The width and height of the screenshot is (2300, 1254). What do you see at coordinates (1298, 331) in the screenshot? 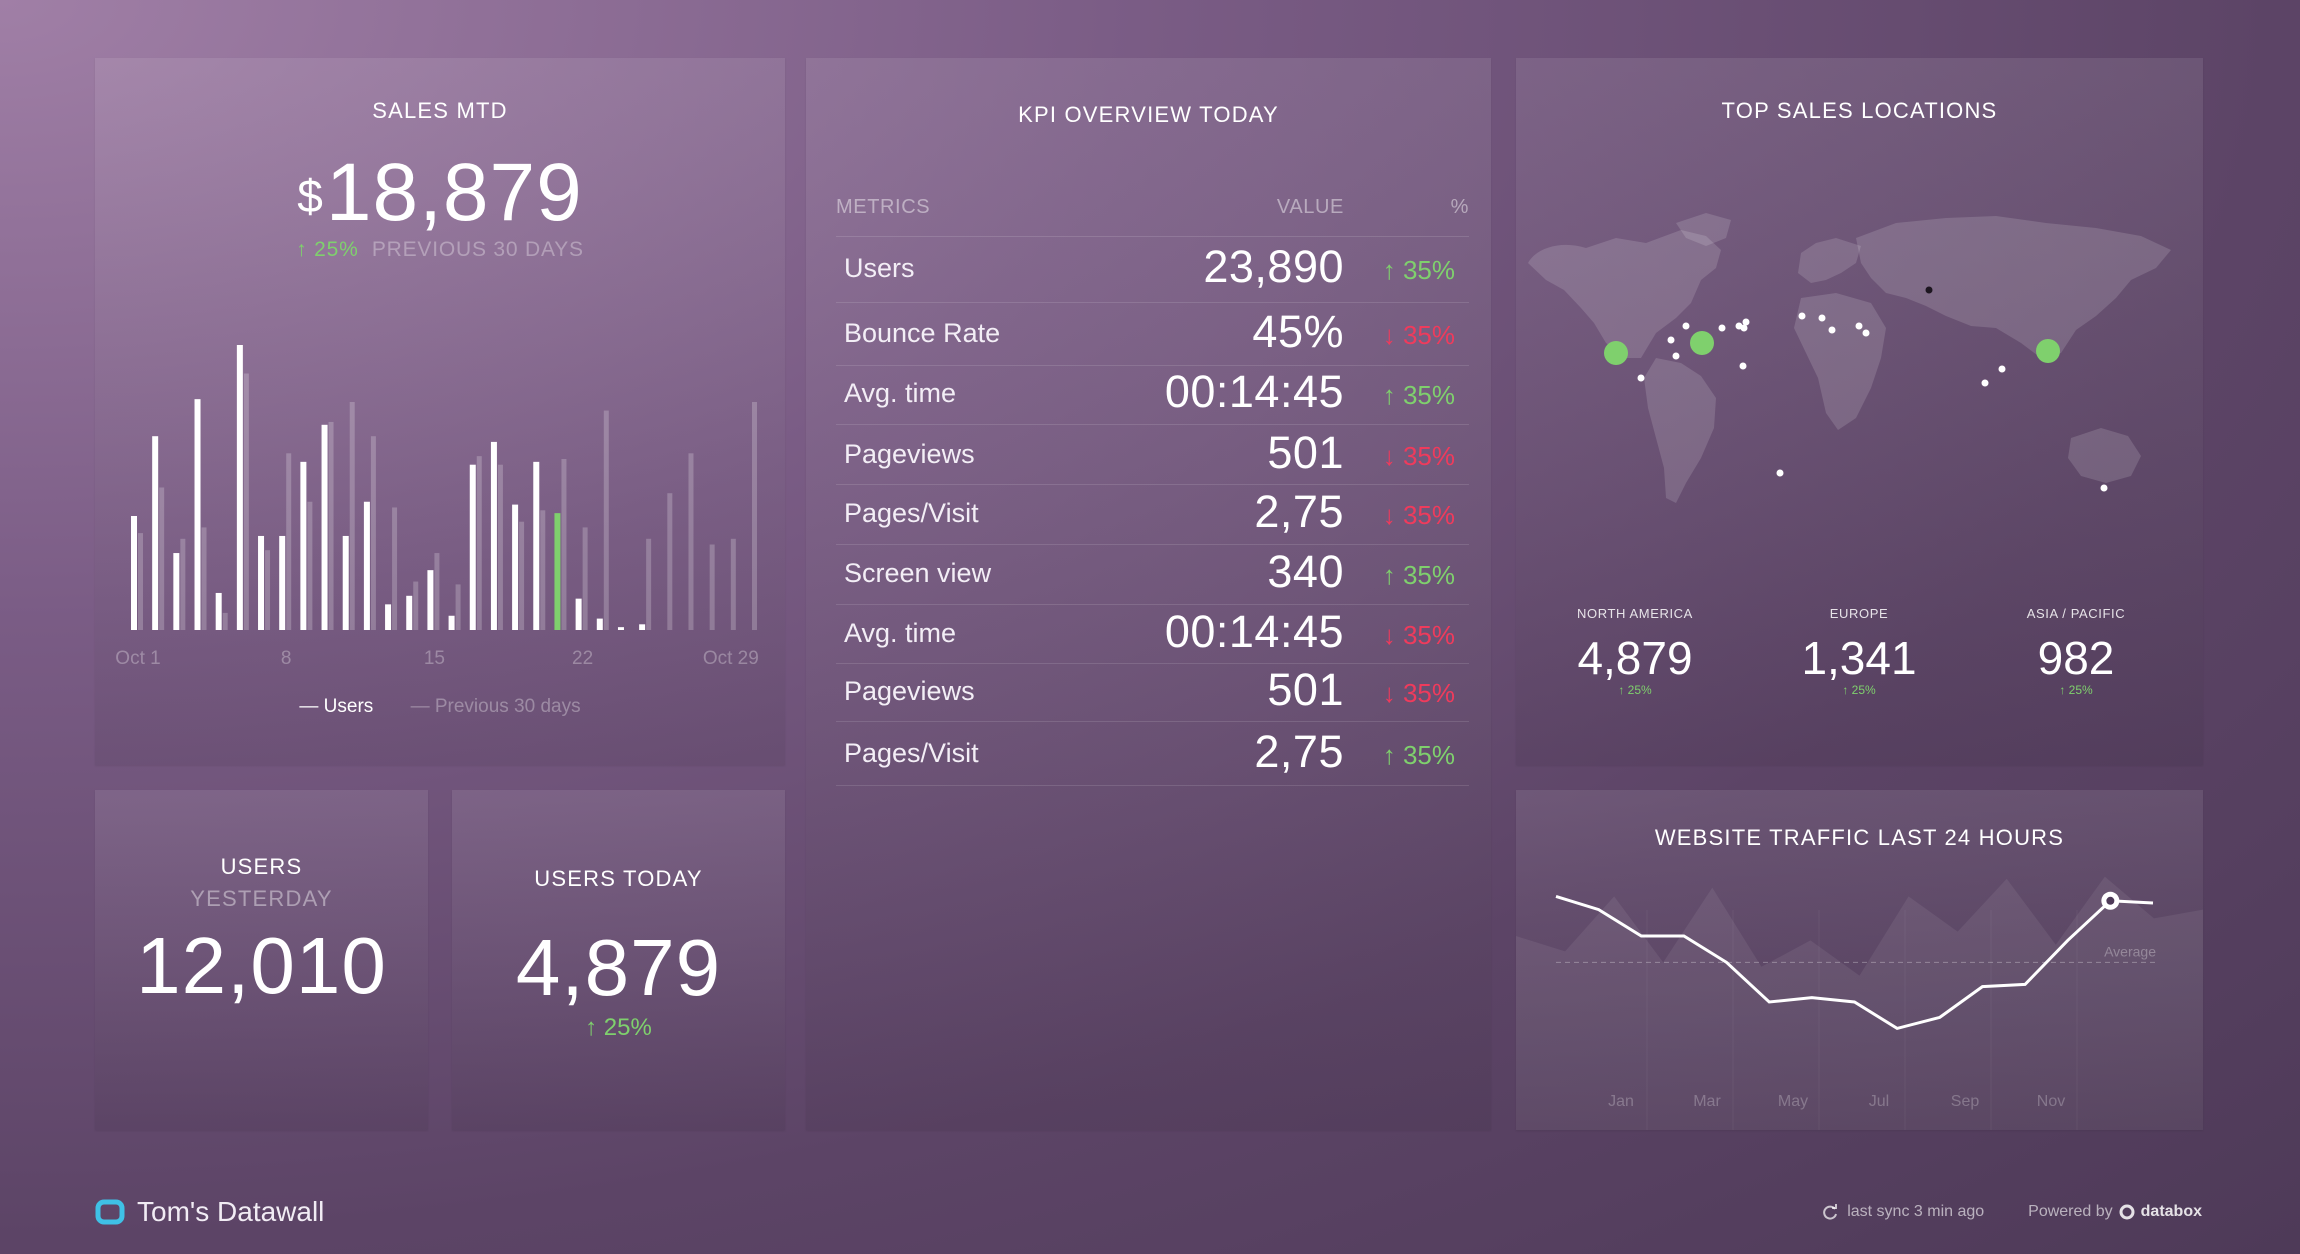
I see `kpi-metric-value: 45%` at bounding box center [1298, 331].